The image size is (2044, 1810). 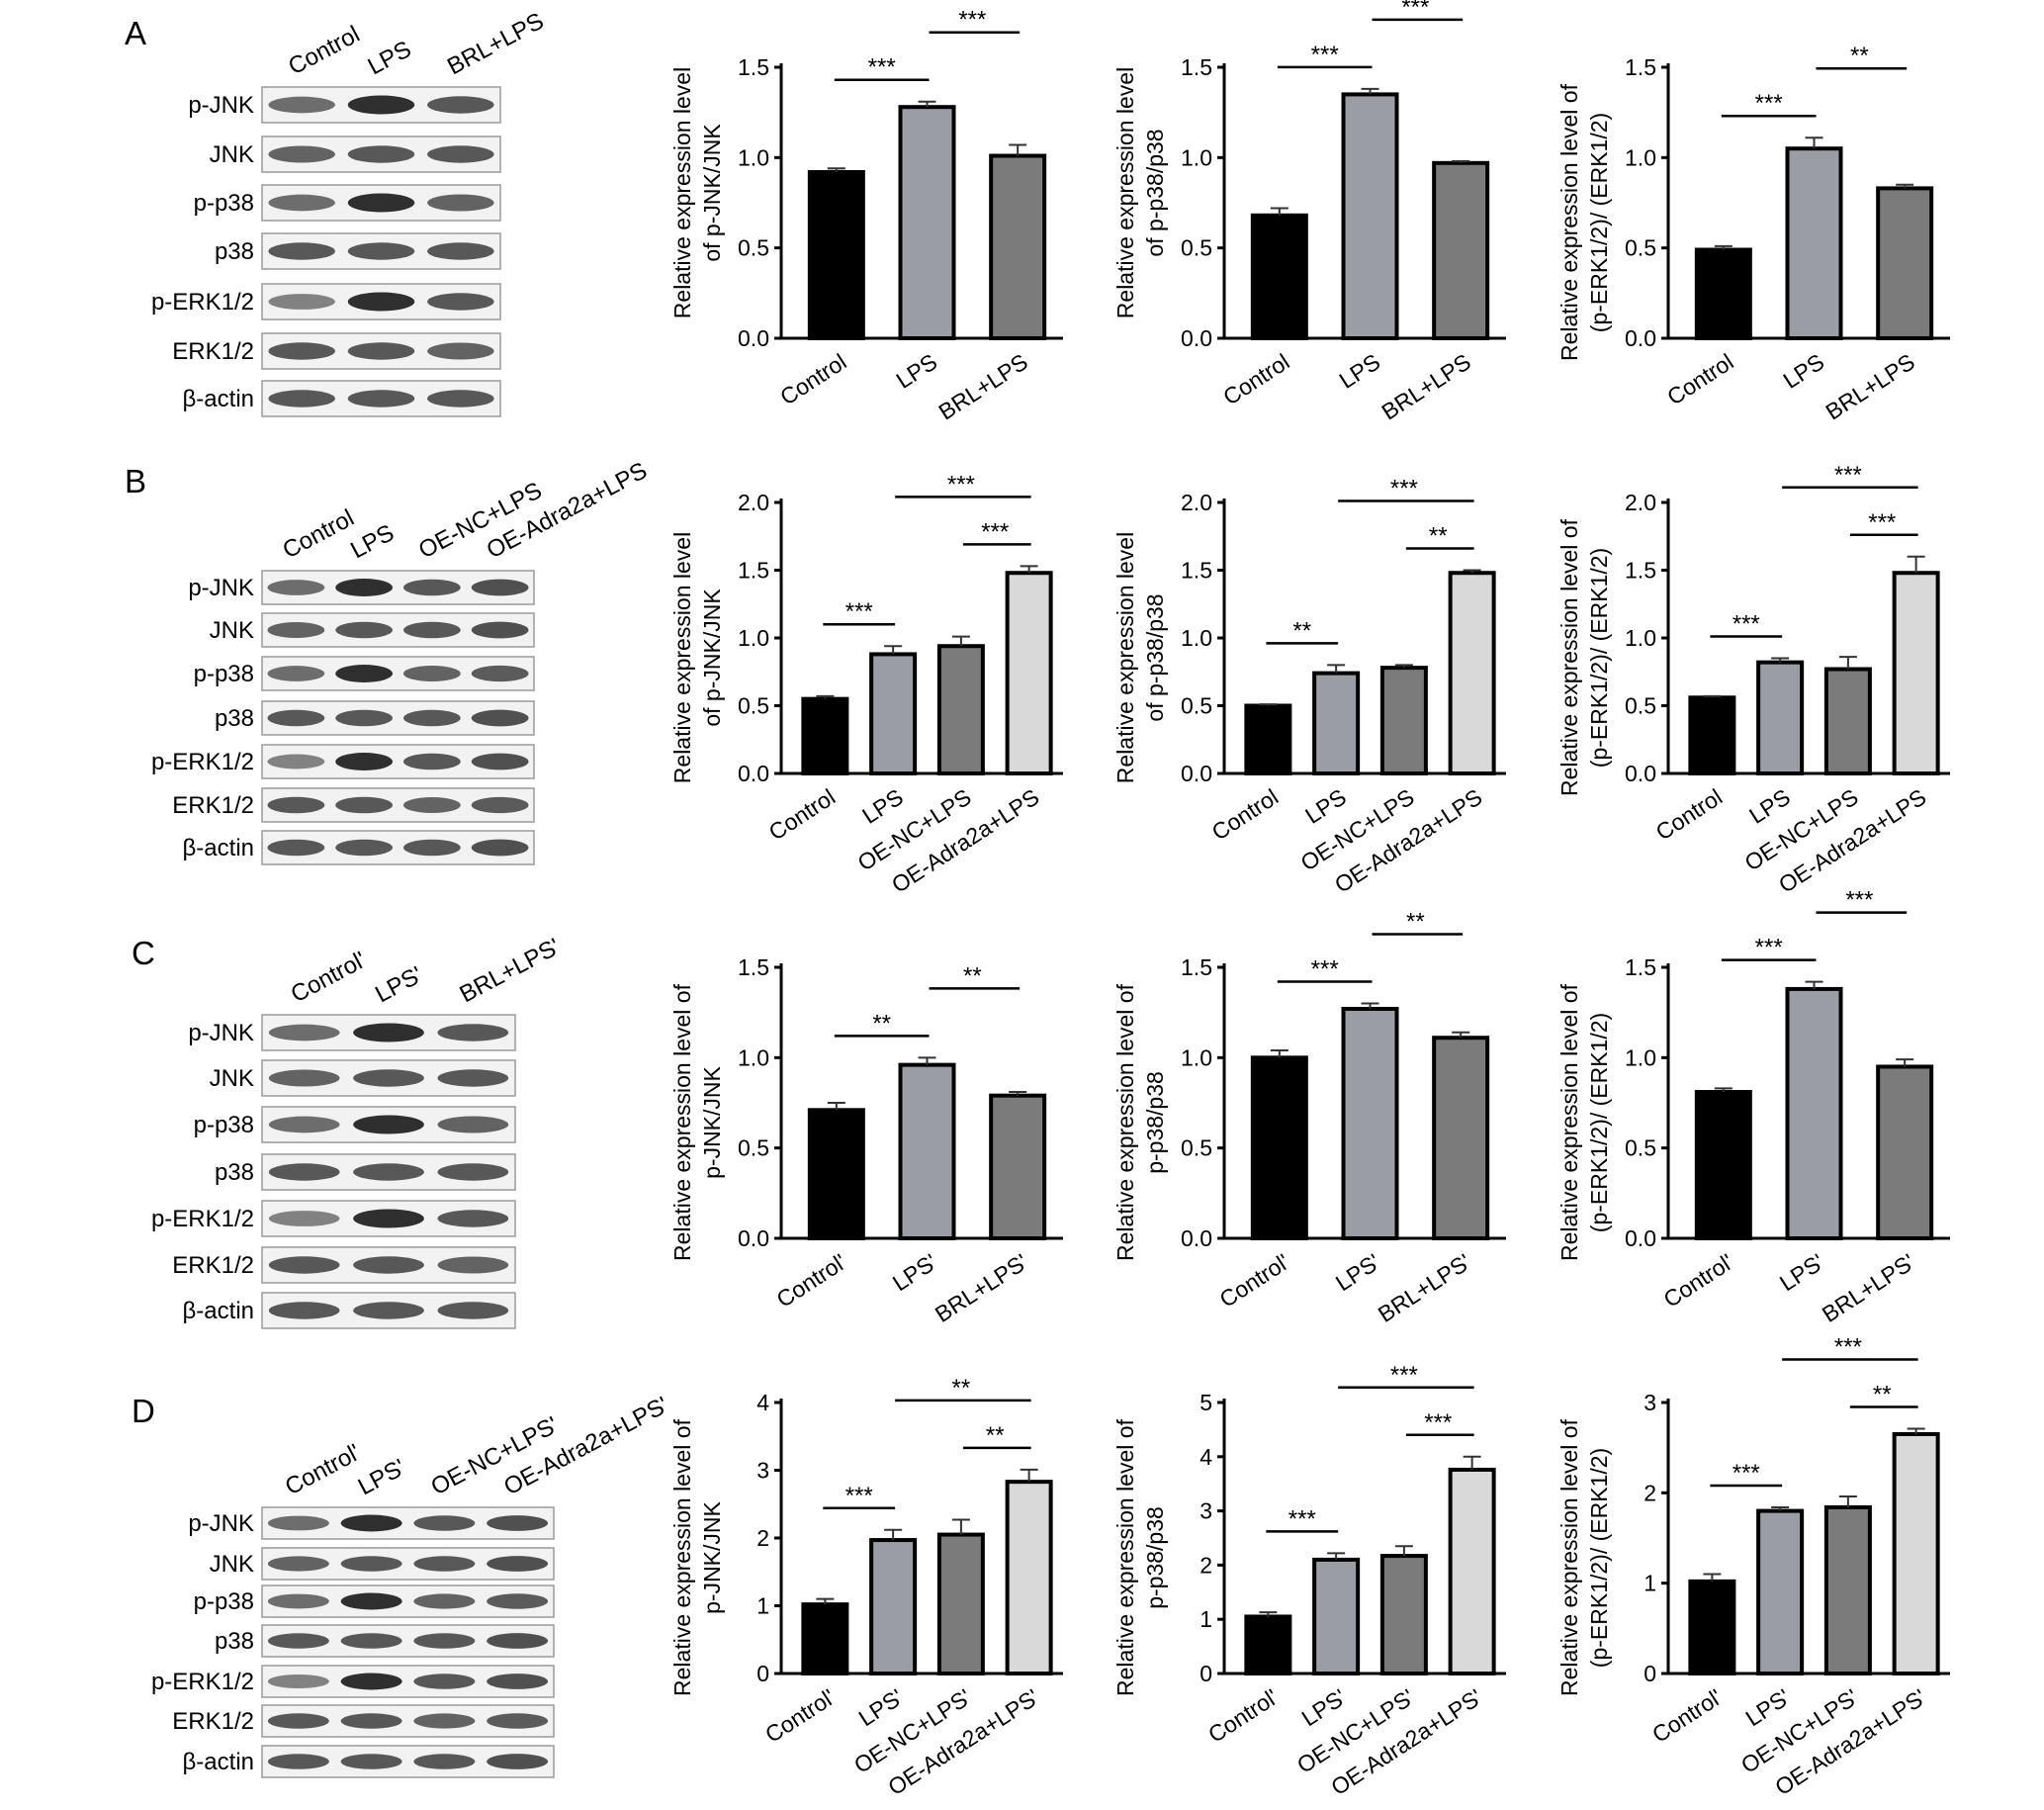 I want to click on y-tick-label: 1.0, so click(x=753, y=1057).